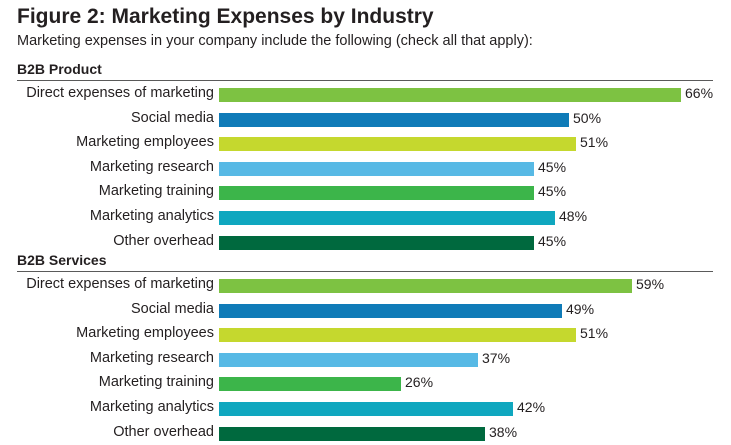  I want to click on value-label: 26%, so click(419, 382).